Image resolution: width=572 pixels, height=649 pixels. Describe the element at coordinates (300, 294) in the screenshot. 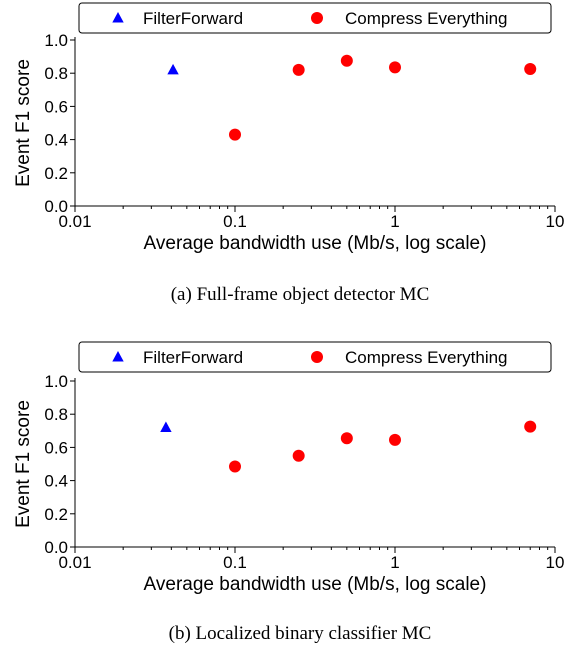

I see `figure-caption: (a) Full-frame object detector MC` at that location.